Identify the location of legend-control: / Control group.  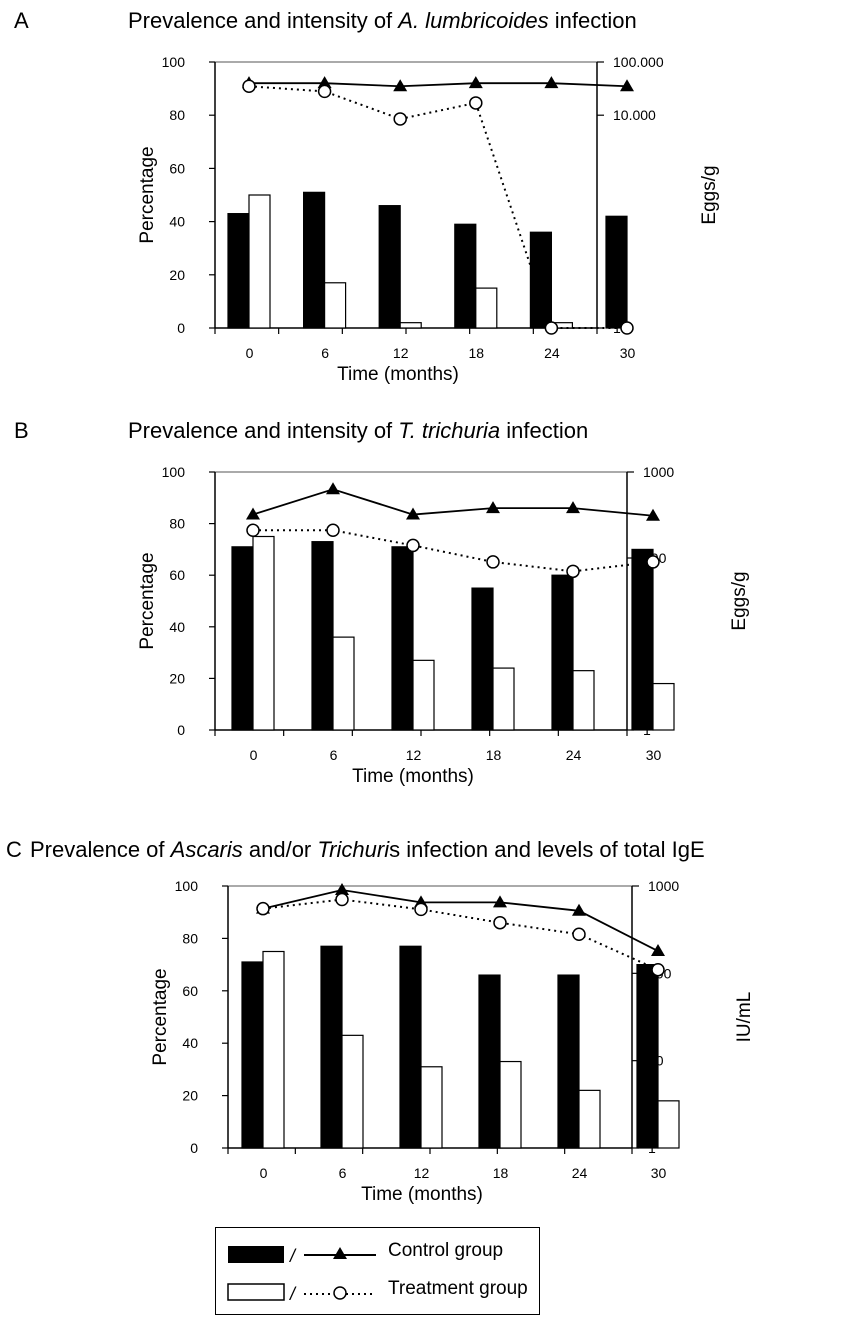
(377, 1252).